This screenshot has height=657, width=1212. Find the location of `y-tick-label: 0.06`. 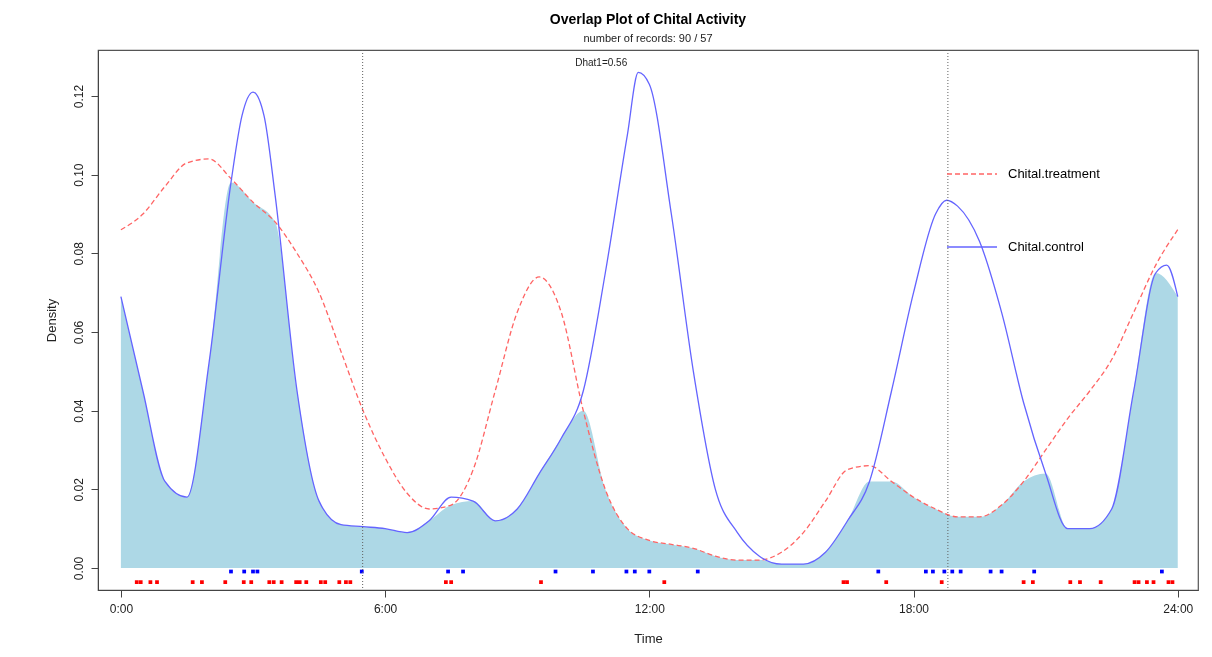

y-tick-label: 0.06 is located at coordinates (78, 332).